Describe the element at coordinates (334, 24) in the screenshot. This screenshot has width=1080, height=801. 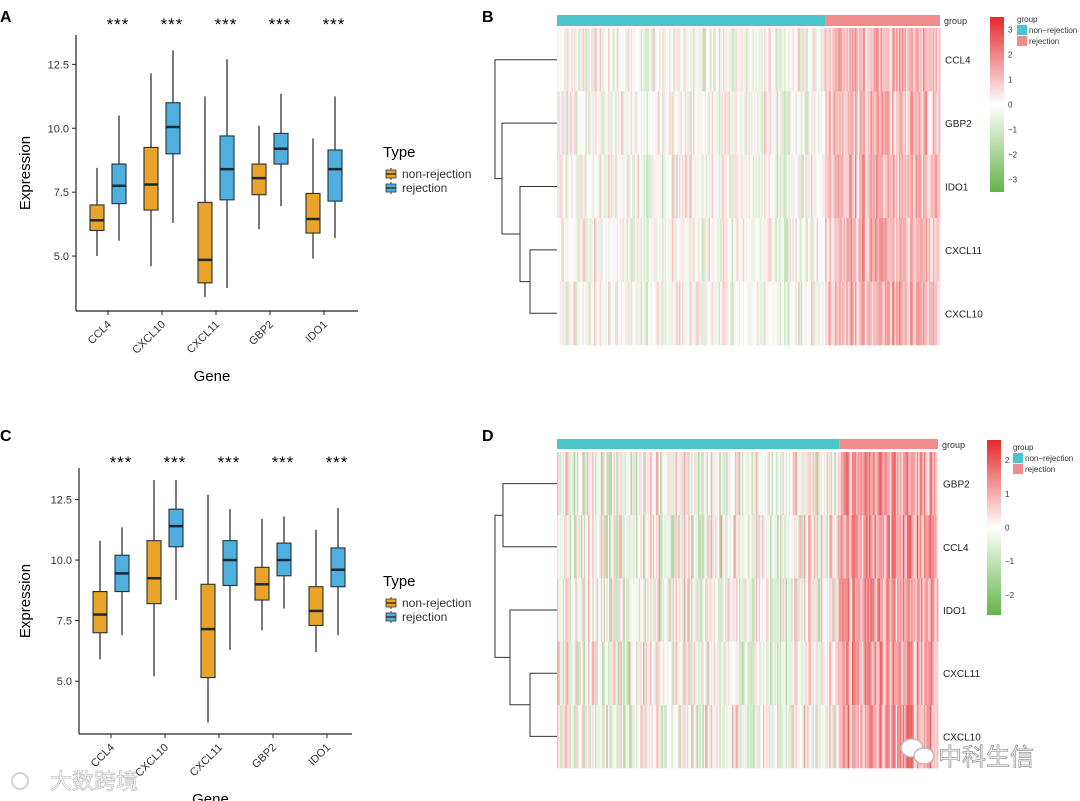
I see `significance-stars: ***` at that location.